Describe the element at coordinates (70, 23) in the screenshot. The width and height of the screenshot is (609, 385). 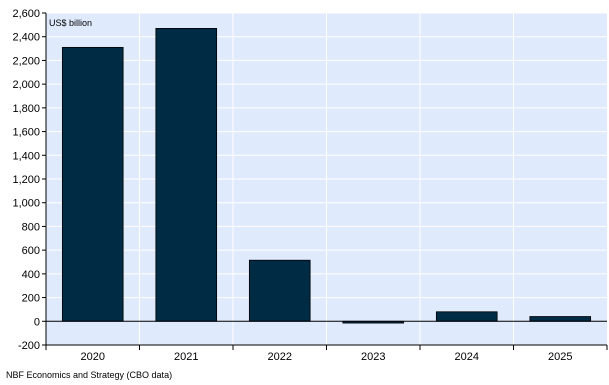
I see `unit-label: US$ billion` at that location.